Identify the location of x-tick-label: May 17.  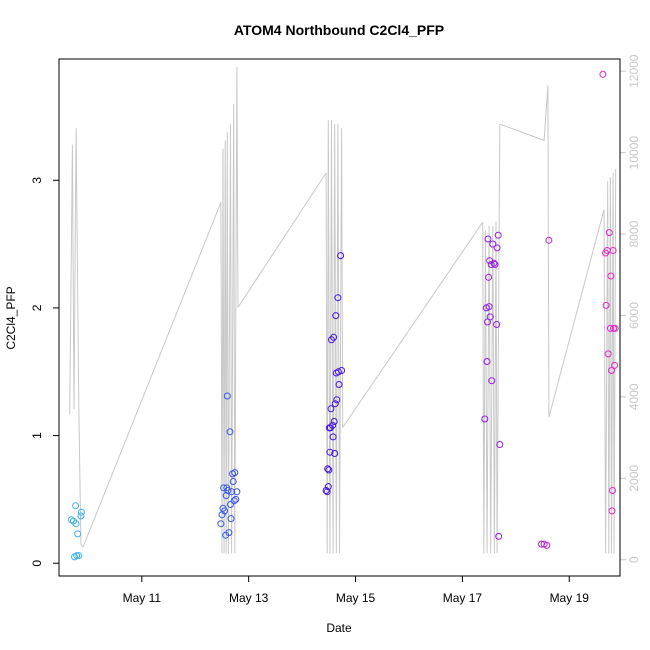
(463, 598).